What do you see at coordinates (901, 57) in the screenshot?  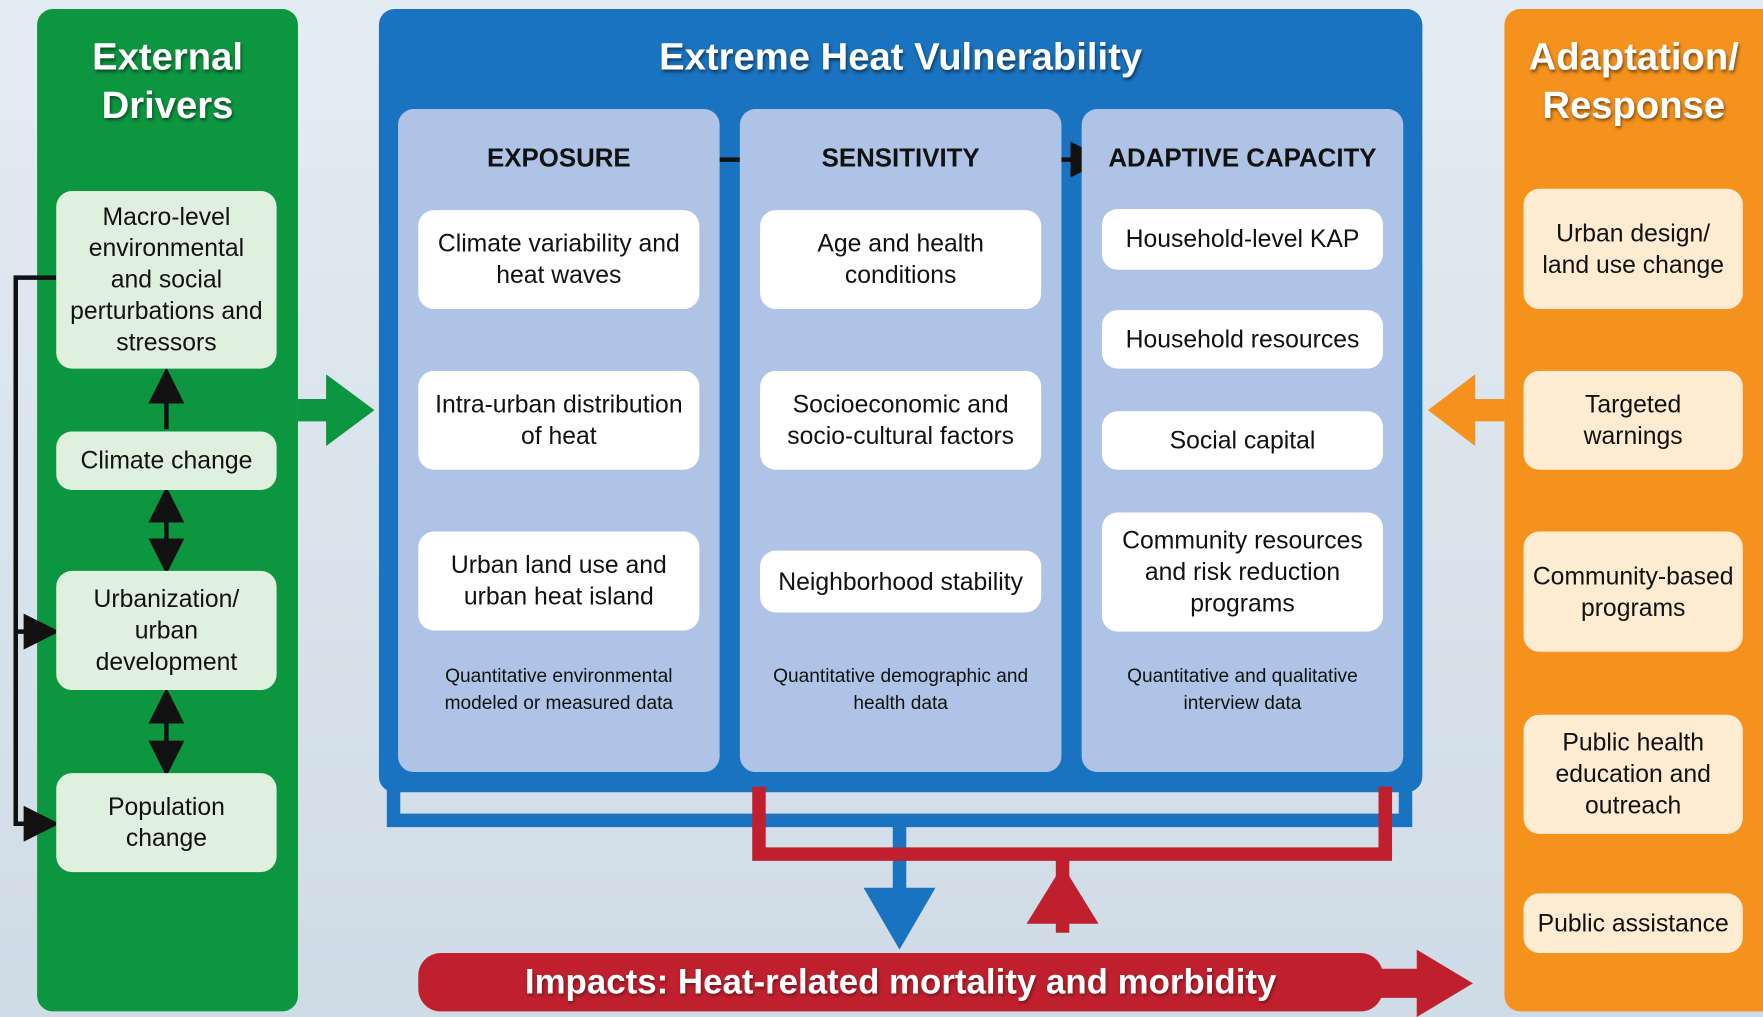 I see `panel-title: Extreme Heat Vulnerability` at bounding box center [901, 57].